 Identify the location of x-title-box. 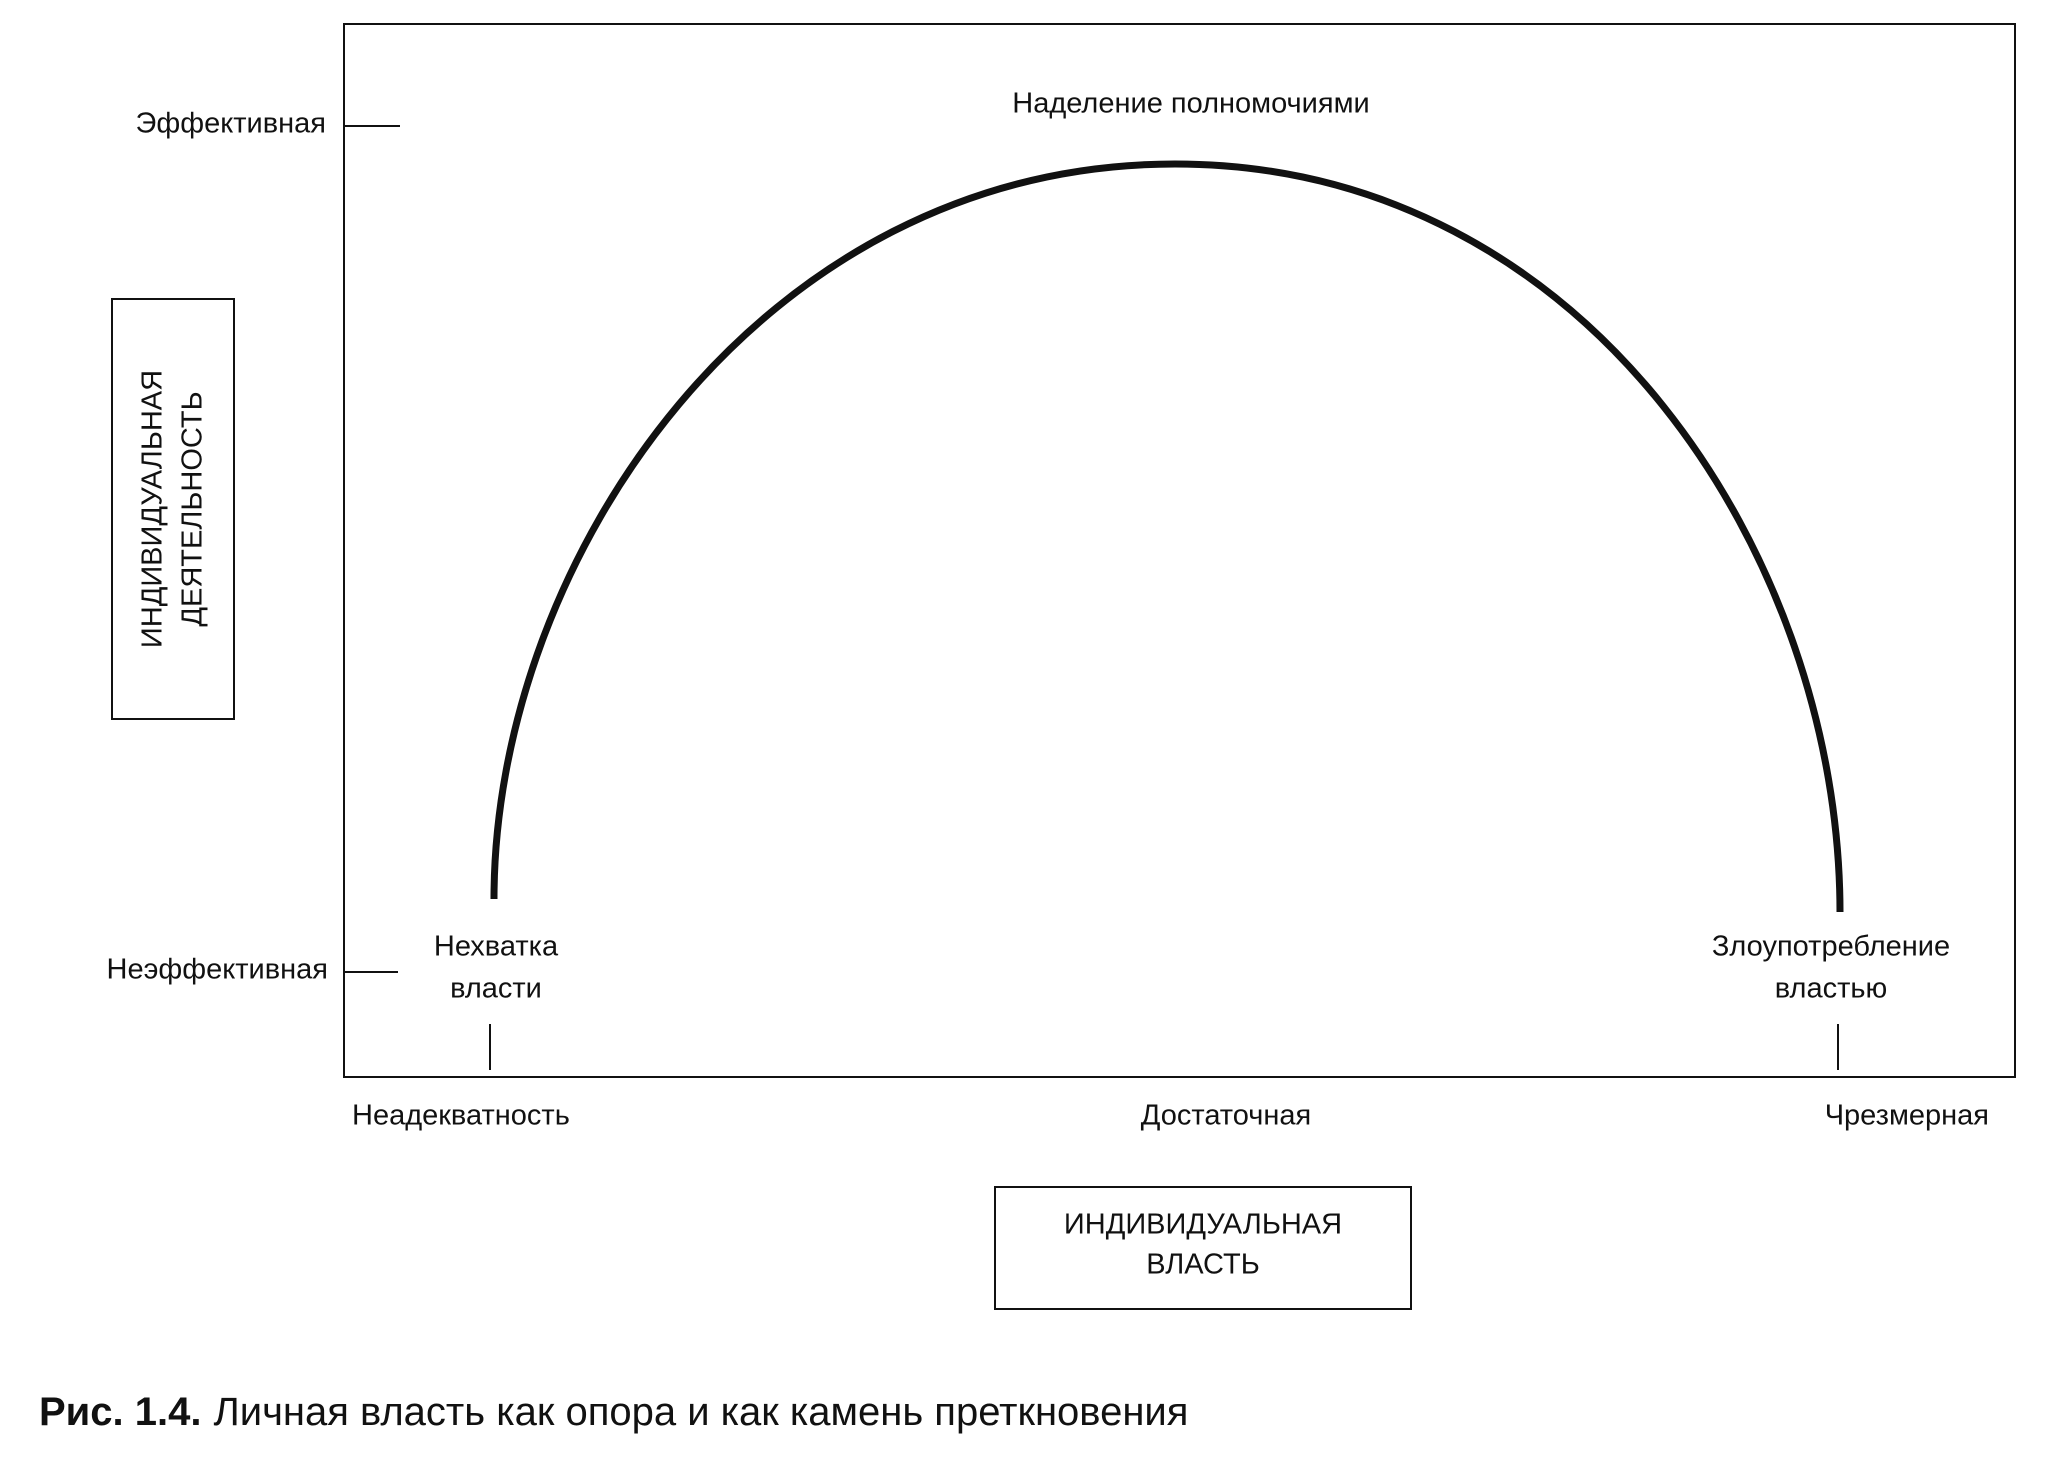
(1203, 1248).